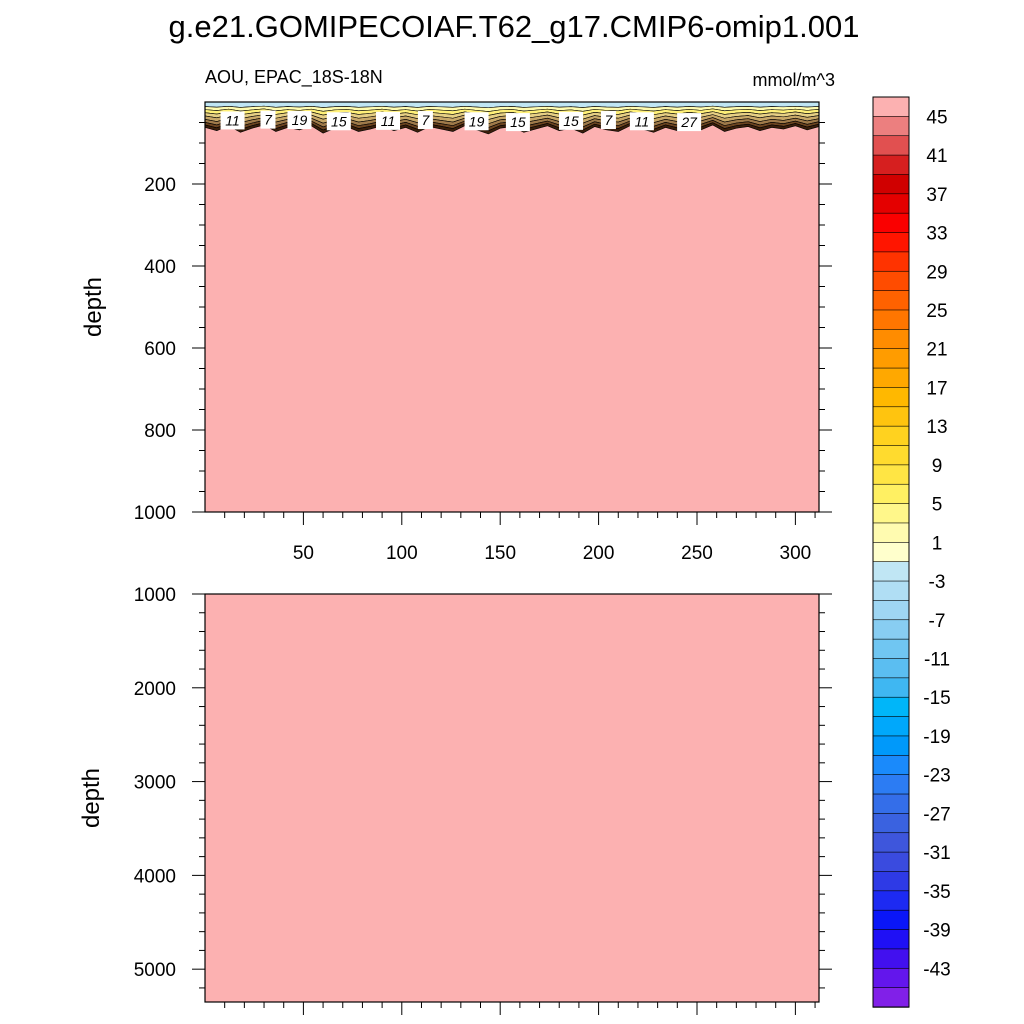 The width and height of the screenshot is (1024, 1024). I want to click on colorbar-label: -39, so click(936, 931).